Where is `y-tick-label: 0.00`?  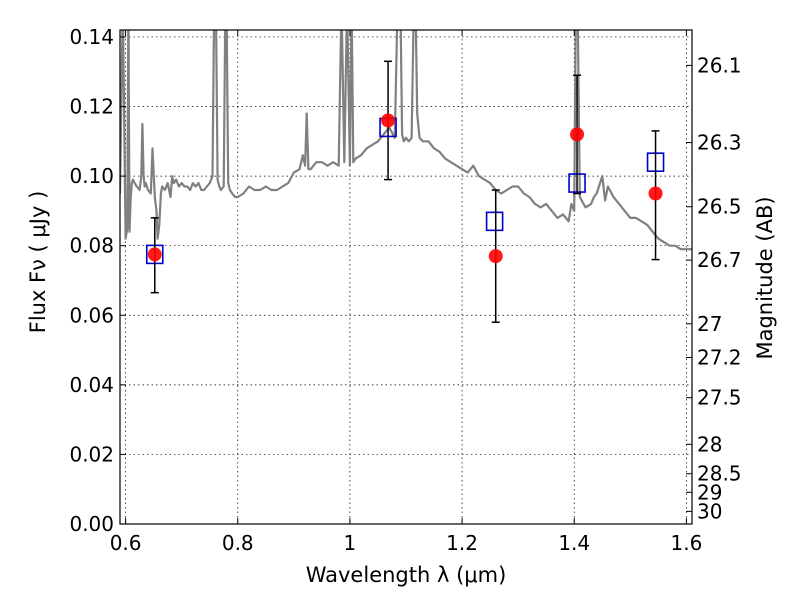 y-tick-label: 0.00 is located at coordinates (91, 524).